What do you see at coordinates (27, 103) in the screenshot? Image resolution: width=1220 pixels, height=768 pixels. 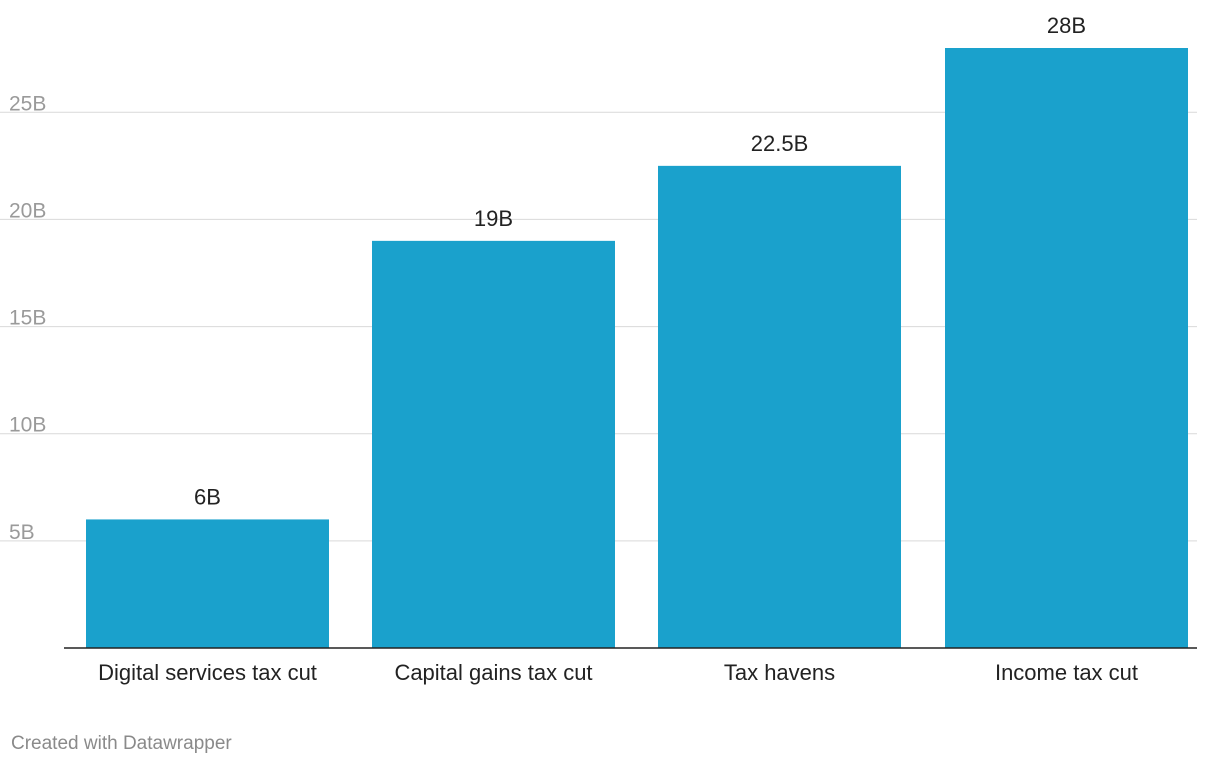 I see `y-tick-label: 25B` at bounding box center [27, 103].